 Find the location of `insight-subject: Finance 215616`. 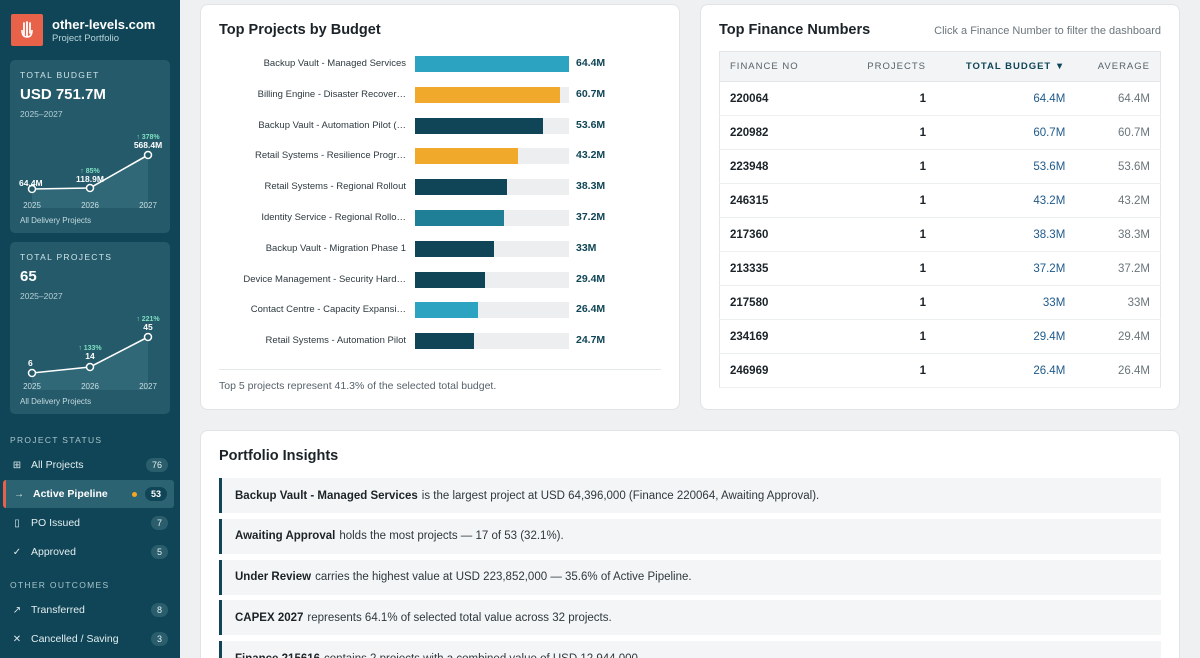

insight-subject: Finance 215616 is located at coordinates (277, 655).